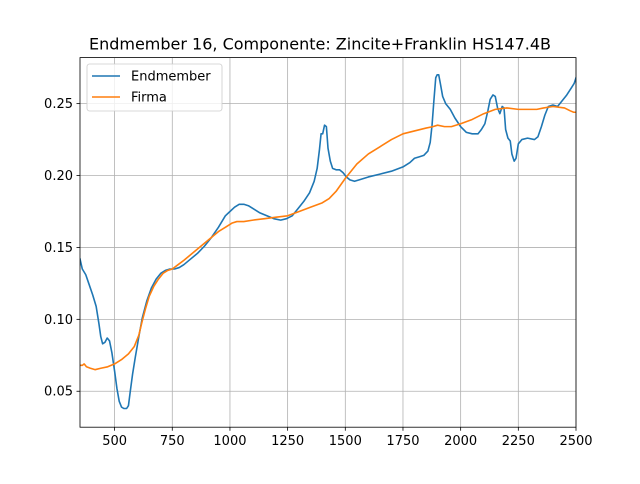 The height and width of the screenshot is (484, 640). What do you see at coordinates (149, 98) in the screenshot?
I see `legend-label-firma: Firma` at bounding box center [149, 98].